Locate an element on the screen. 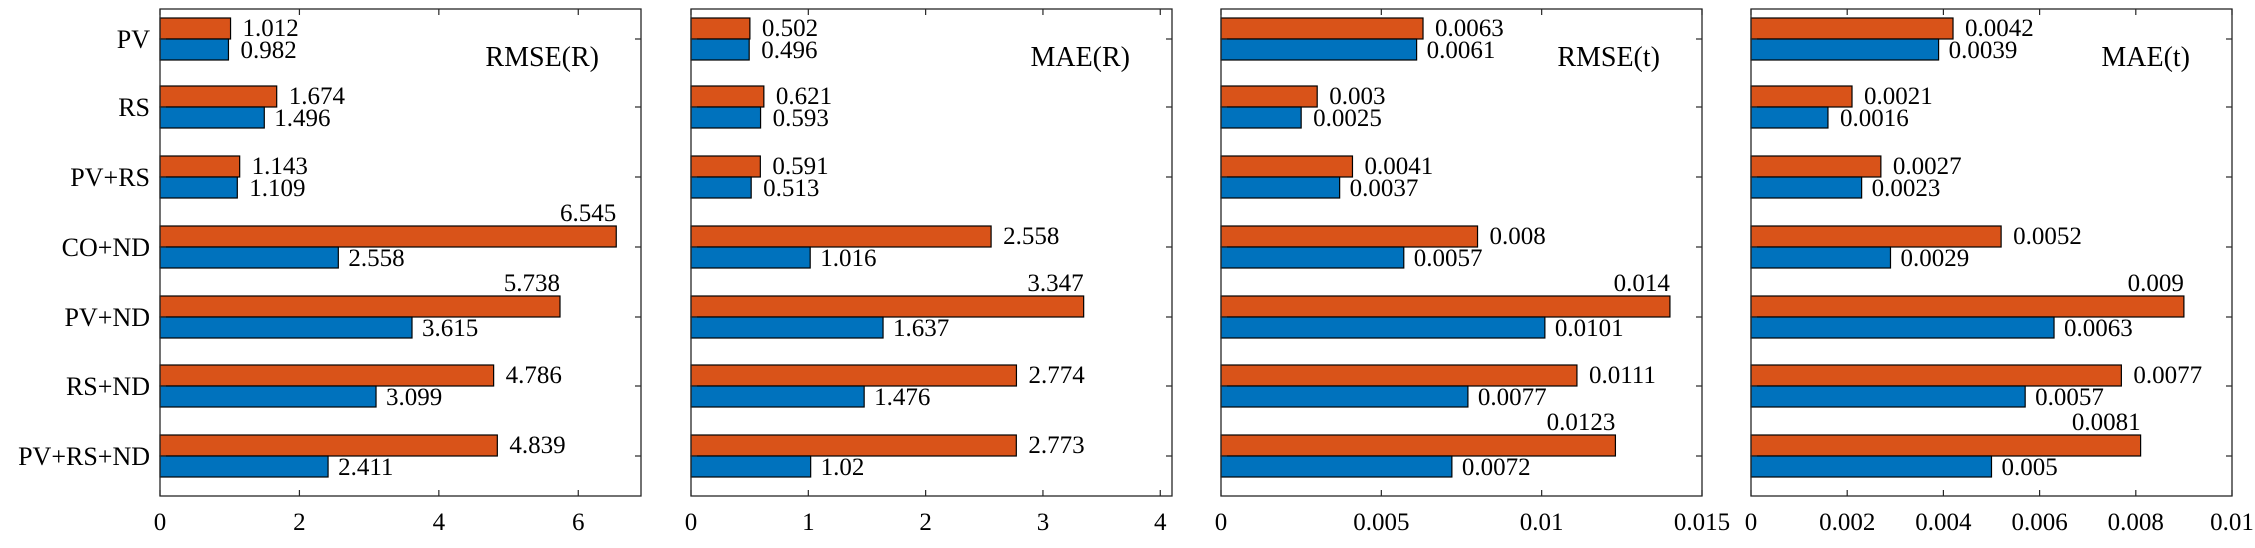  value-label: 0.0041 is located at coordinates (1398, 166).